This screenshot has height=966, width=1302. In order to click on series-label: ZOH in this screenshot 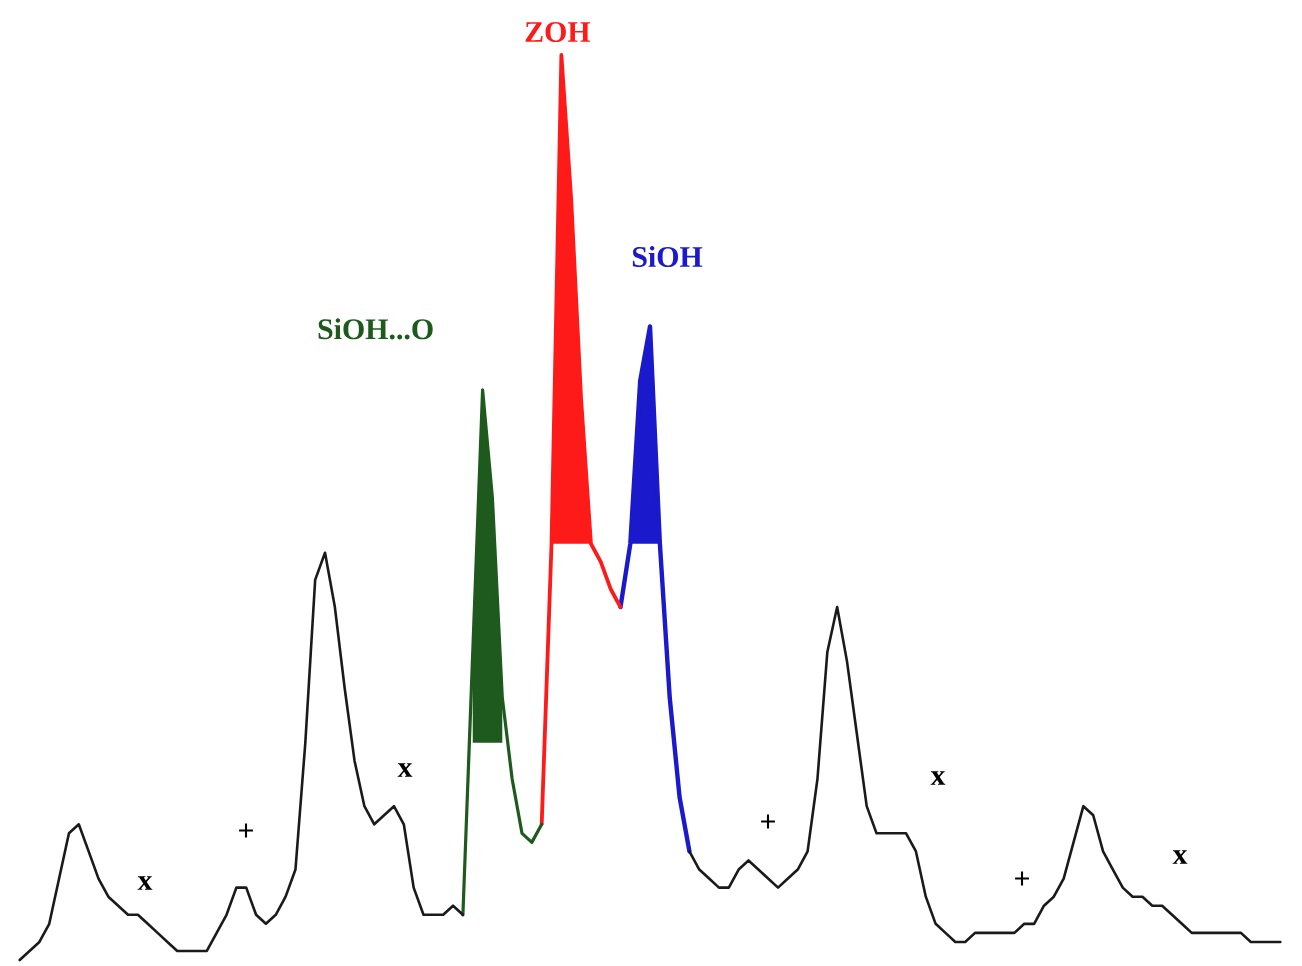, I will do `click(558, 32)`.